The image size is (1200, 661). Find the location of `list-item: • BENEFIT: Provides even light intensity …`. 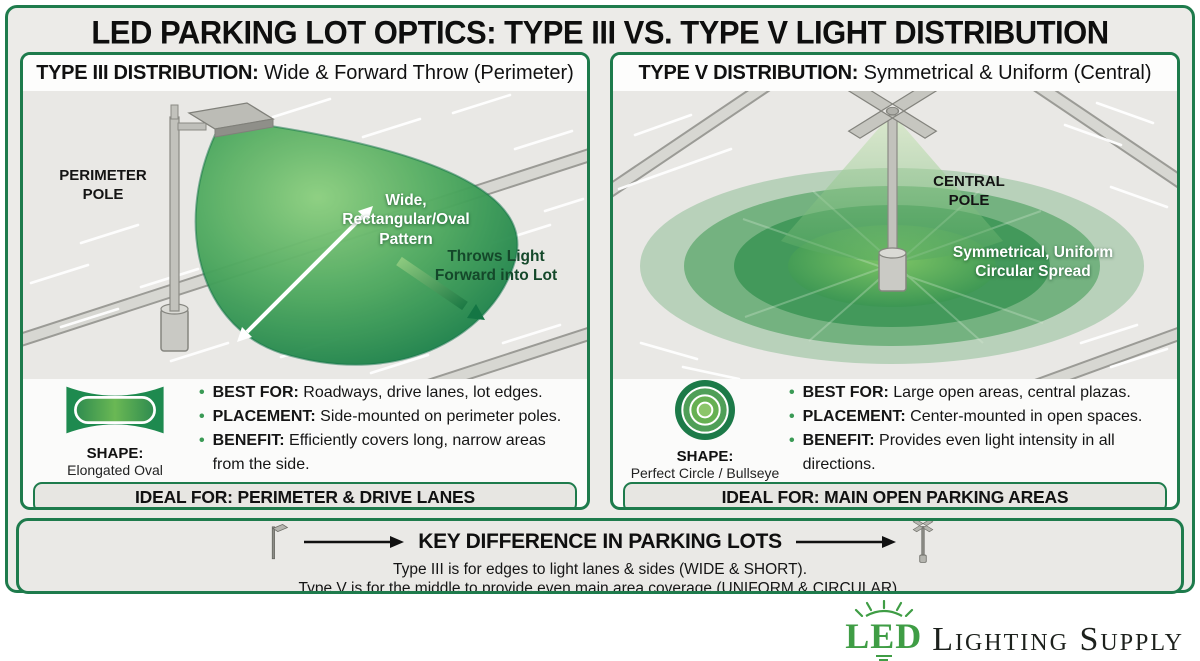

list-item: • BENEFIT: Provides even light intensity … is located at coordinates (977, 453).